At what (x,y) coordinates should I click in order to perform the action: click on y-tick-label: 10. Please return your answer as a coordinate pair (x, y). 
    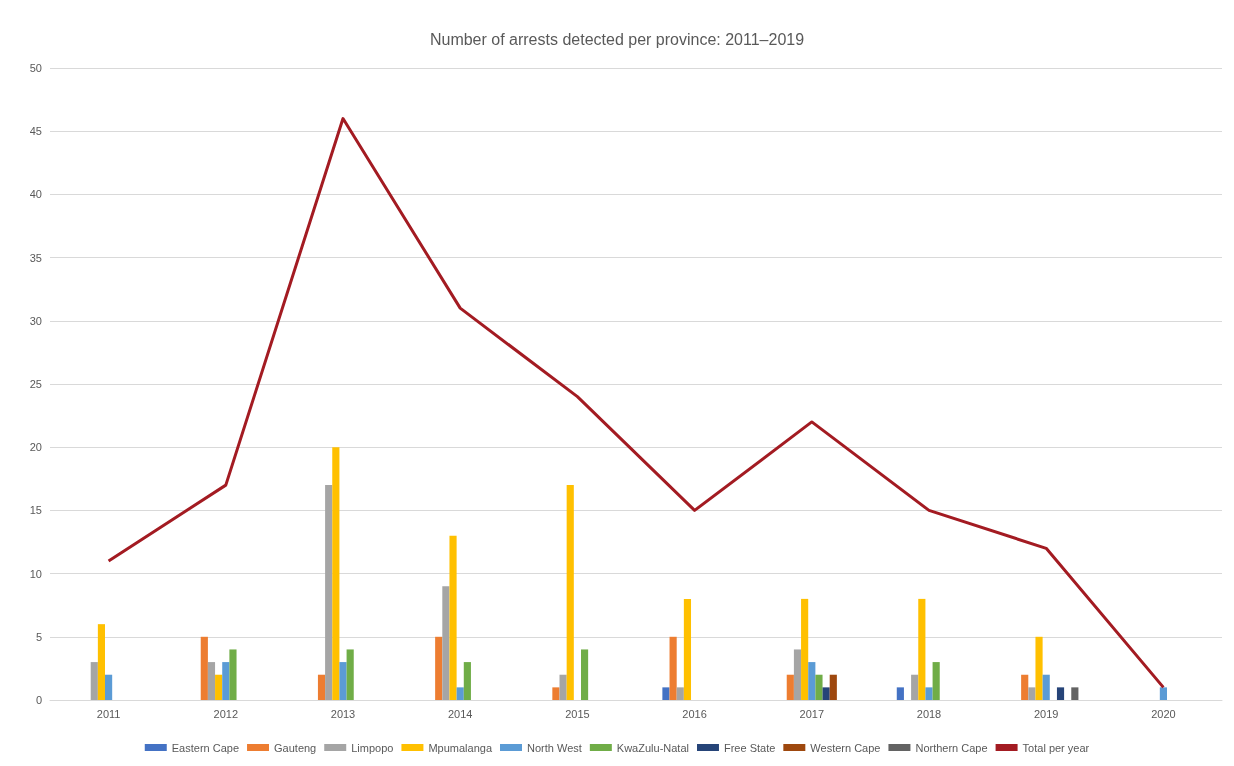
    Looking at the image, I should click on (35, 573).